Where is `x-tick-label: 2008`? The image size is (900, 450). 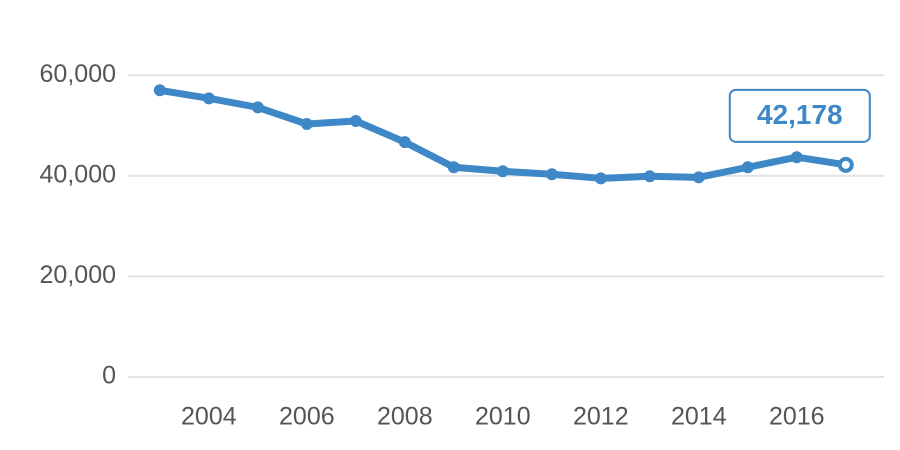 x-tick-label: 2008 is located at coordinates (405, 417).